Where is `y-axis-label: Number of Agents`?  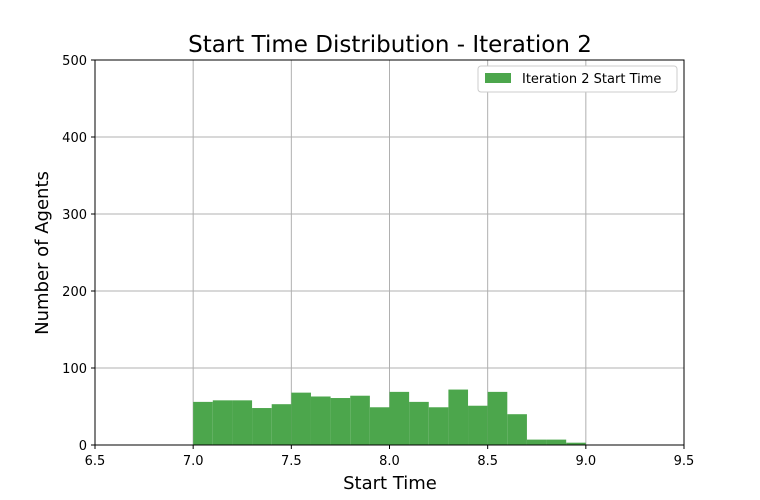 y-axis-label: Number of Agents is located at coordinates (42, 253).